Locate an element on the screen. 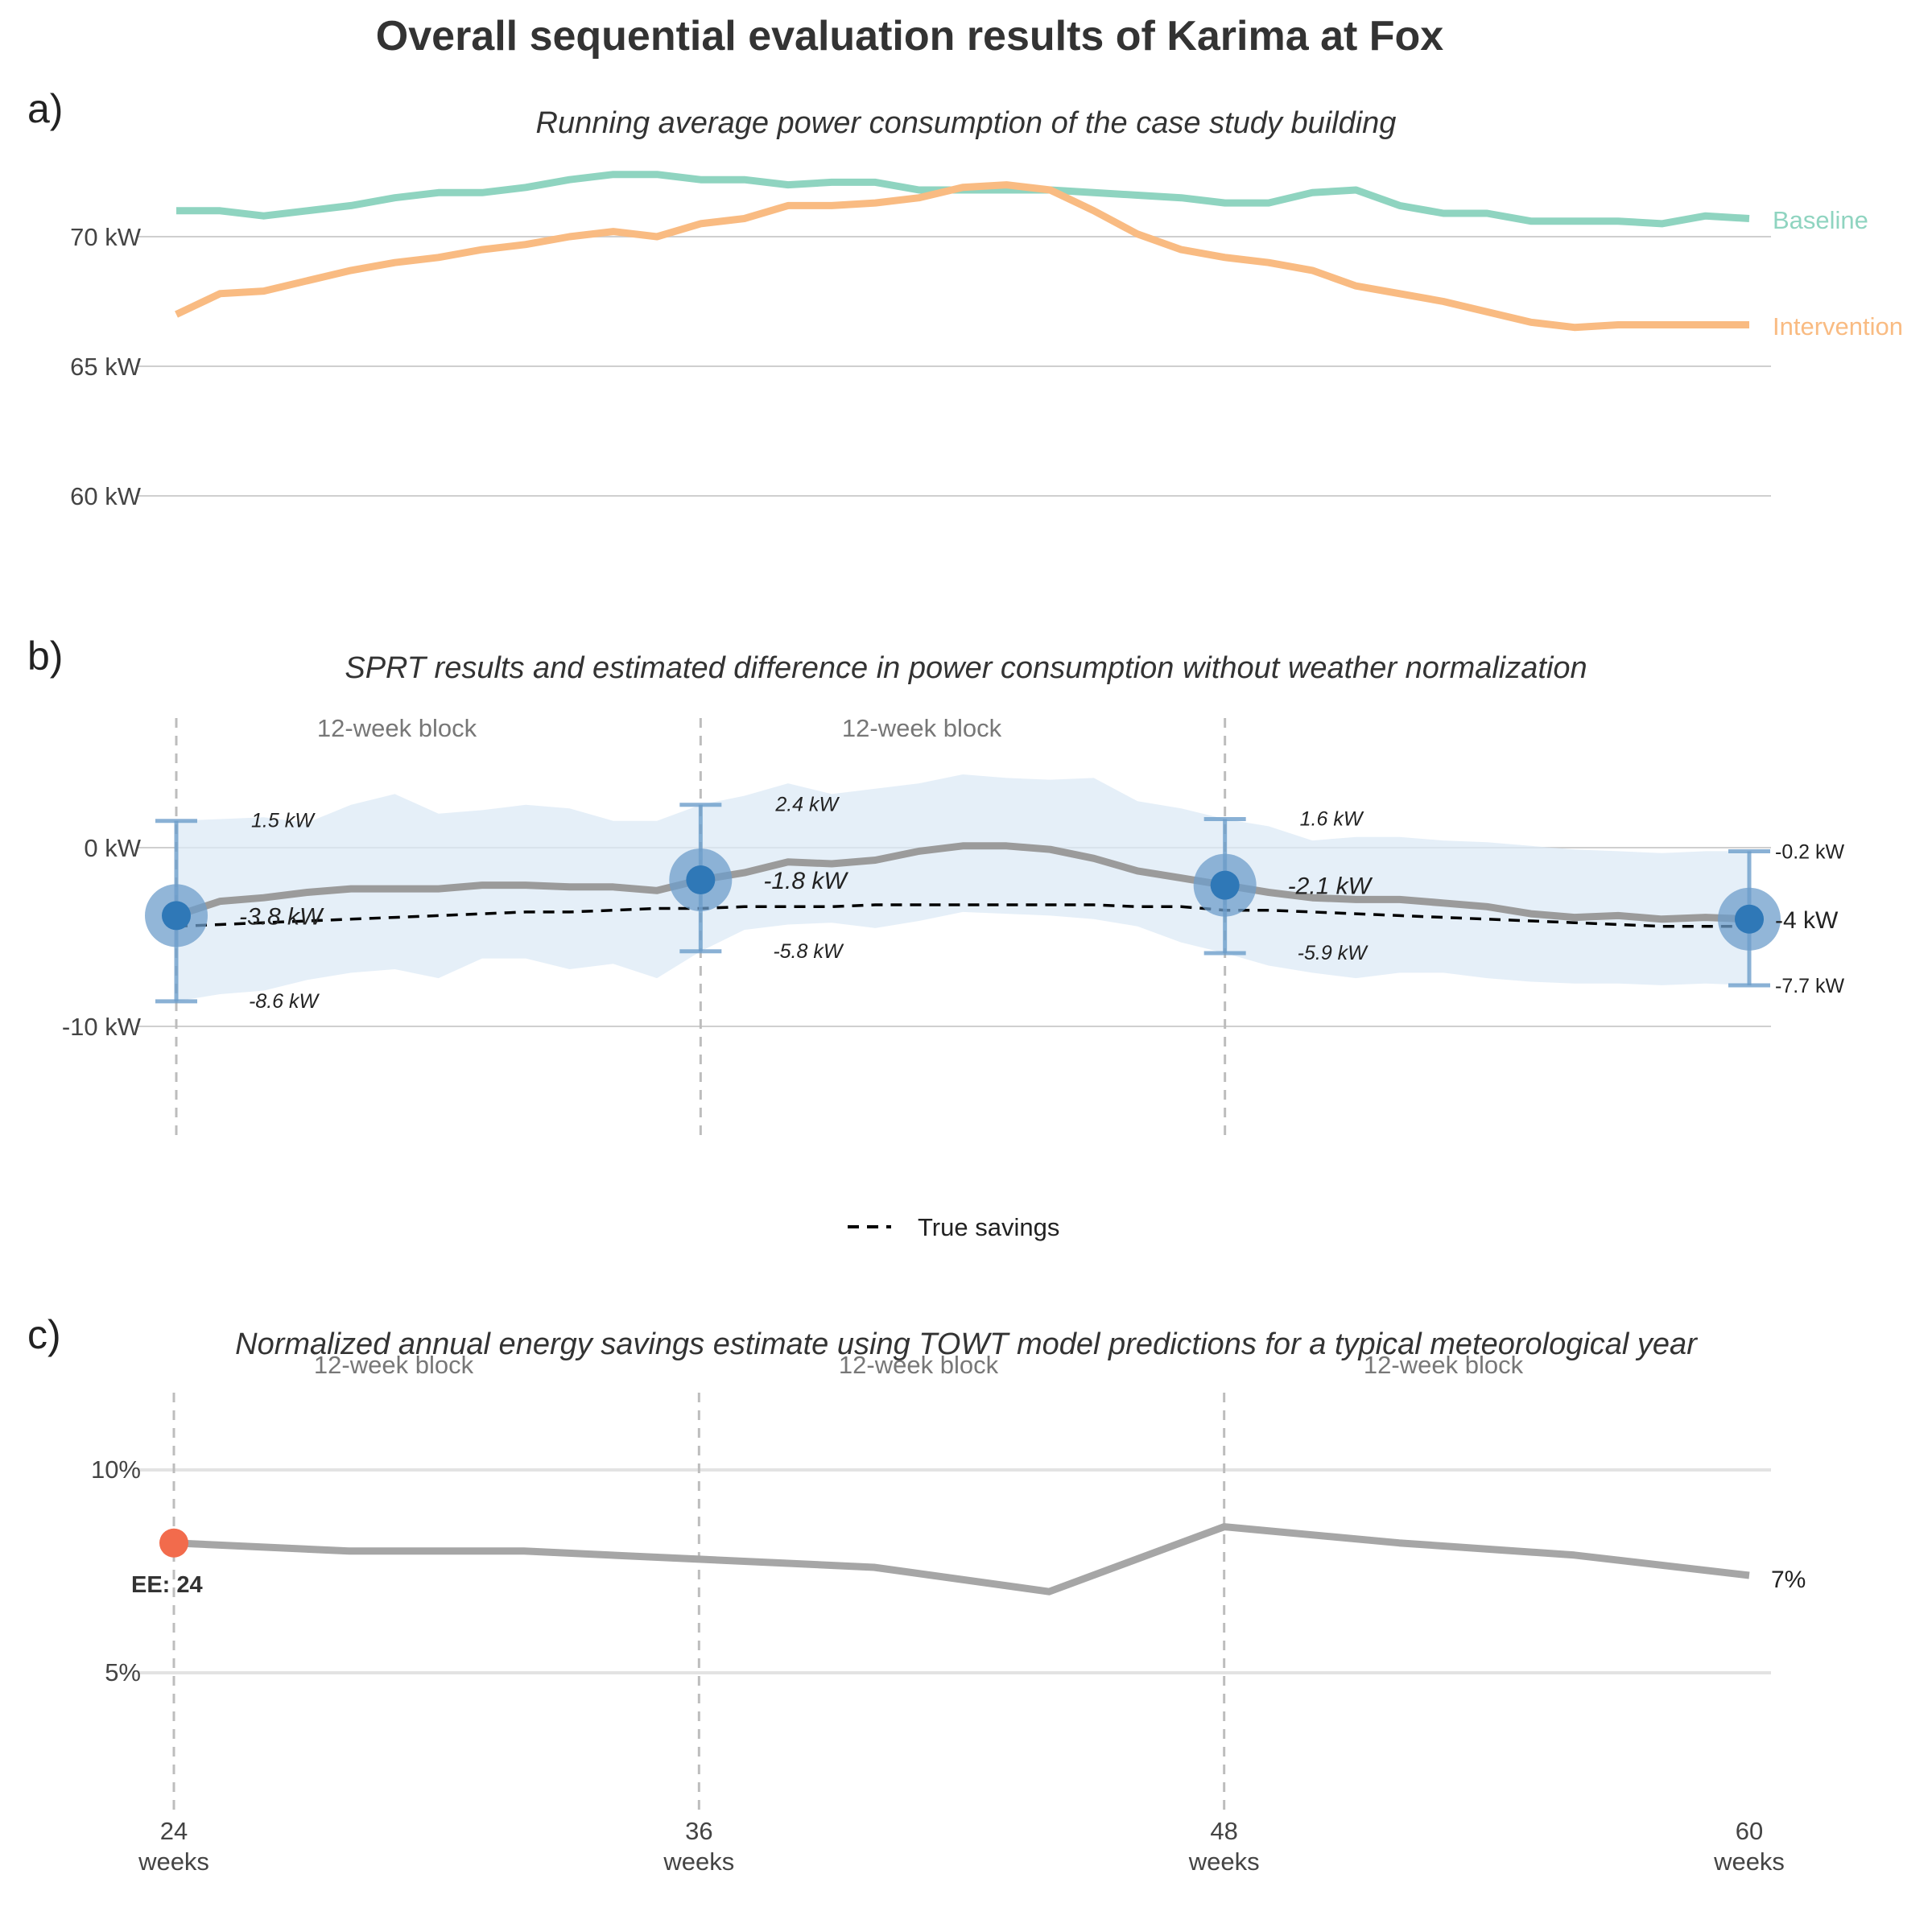  upper-ci-label-60: -0.2 kW is located at coordinates (1810, 851).